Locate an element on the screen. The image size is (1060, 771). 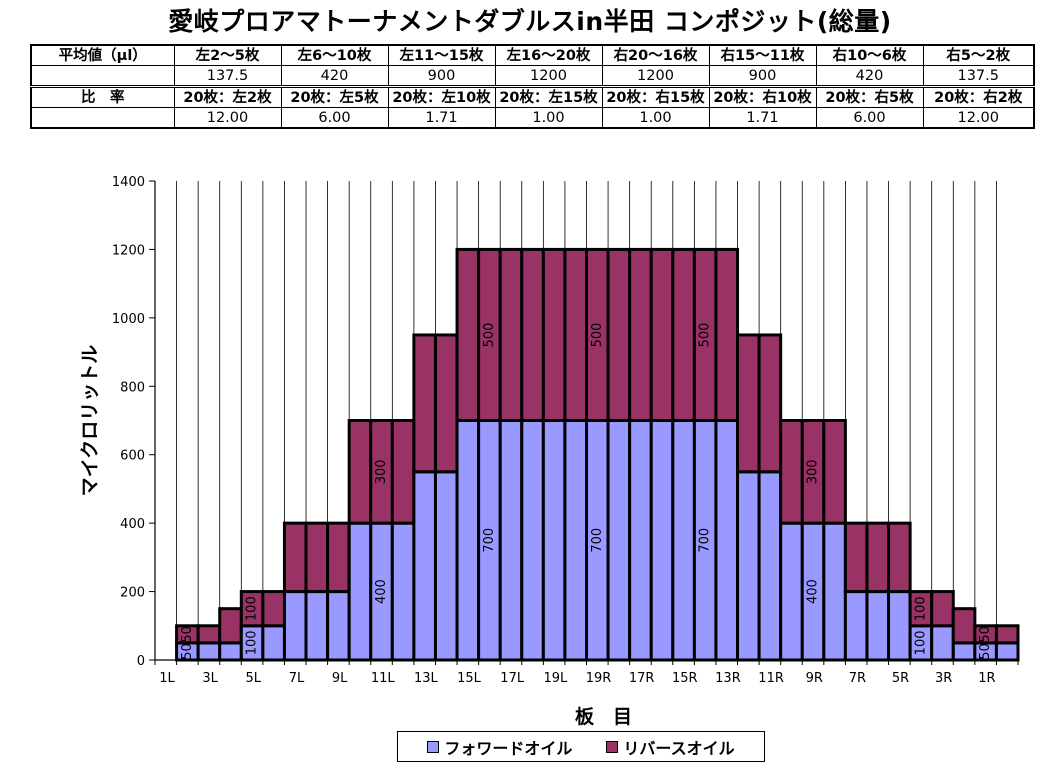
legend-label-forward: フォワードオイル is located at coordinates (508, 748).